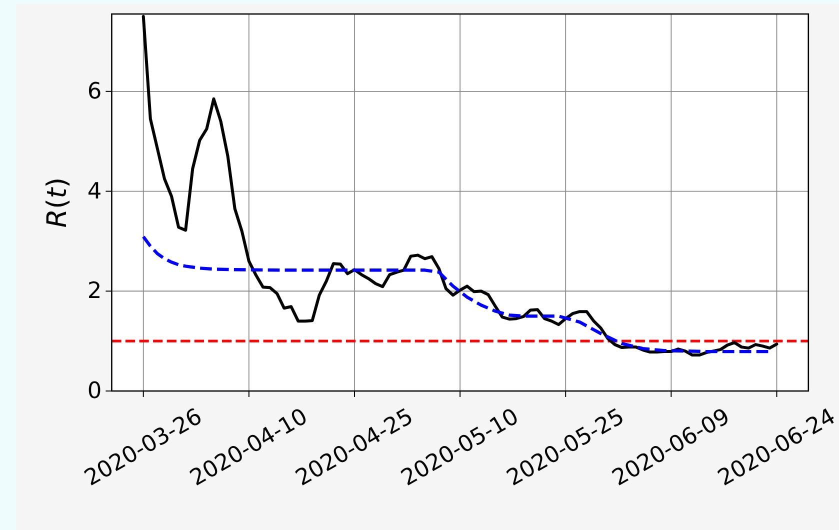  I want to click on y-tick-label: 4, so click(94, 191).